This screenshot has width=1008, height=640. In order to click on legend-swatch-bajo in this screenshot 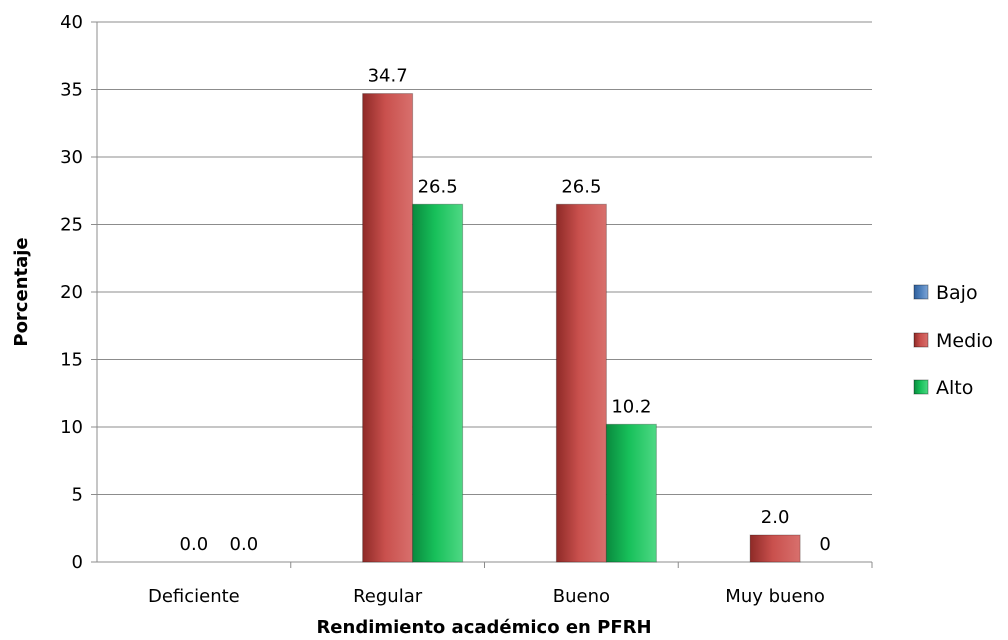, I will do `click(921, 292)`.